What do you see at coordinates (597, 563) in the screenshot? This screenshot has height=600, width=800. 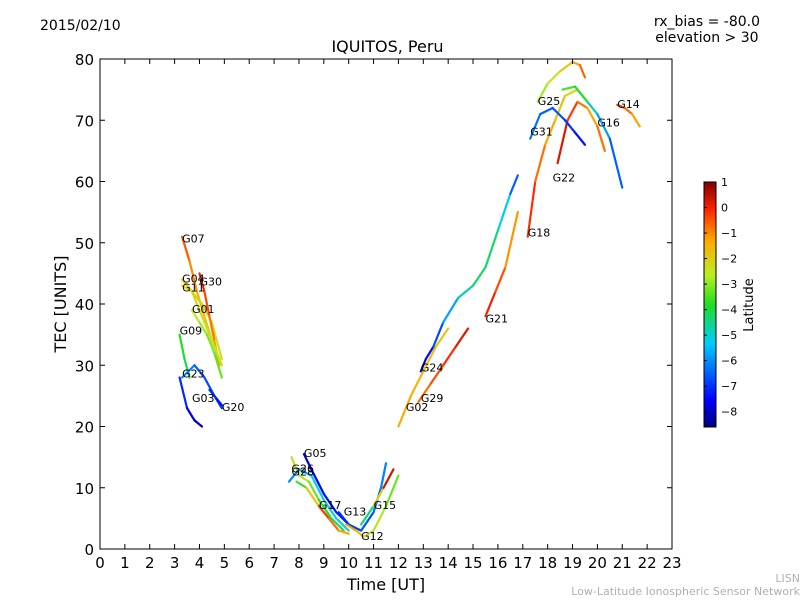 I see `x-tick-label: 20` at bounding box center [597, 563].